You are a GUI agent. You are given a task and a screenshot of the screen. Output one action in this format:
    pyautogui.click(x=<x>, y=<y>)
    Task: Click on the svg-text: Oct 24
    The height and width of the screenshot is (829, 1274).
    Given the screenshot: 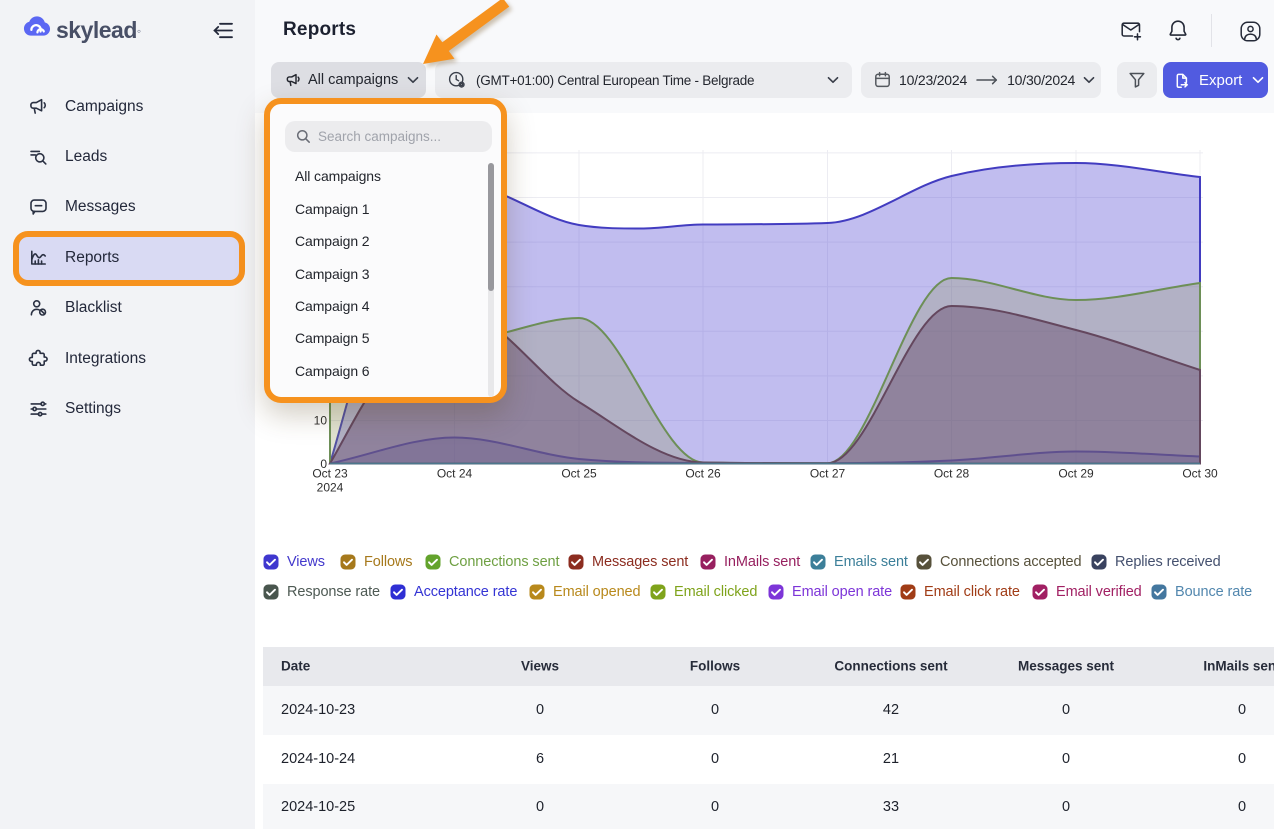 What is the action you would take?
    pyautogui.click(x=455, y=474)
    